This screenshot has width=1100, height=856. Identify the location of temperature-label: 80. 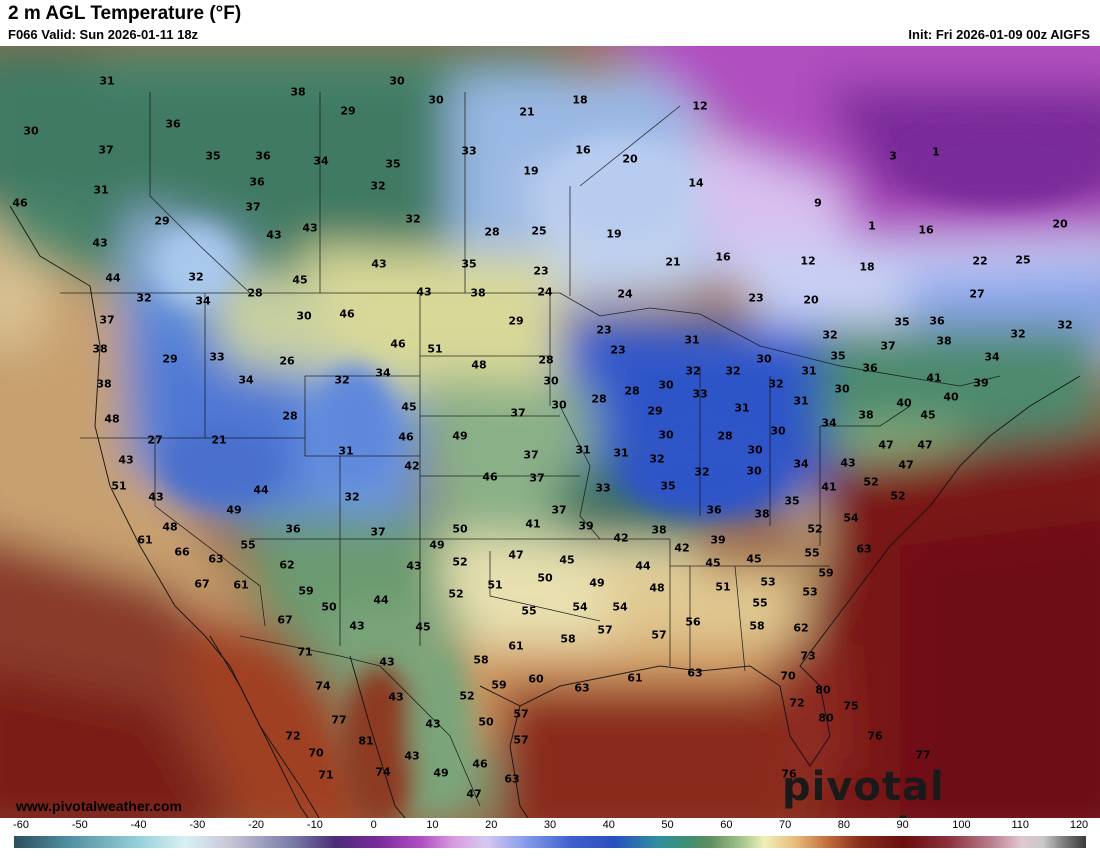
(823, 690).